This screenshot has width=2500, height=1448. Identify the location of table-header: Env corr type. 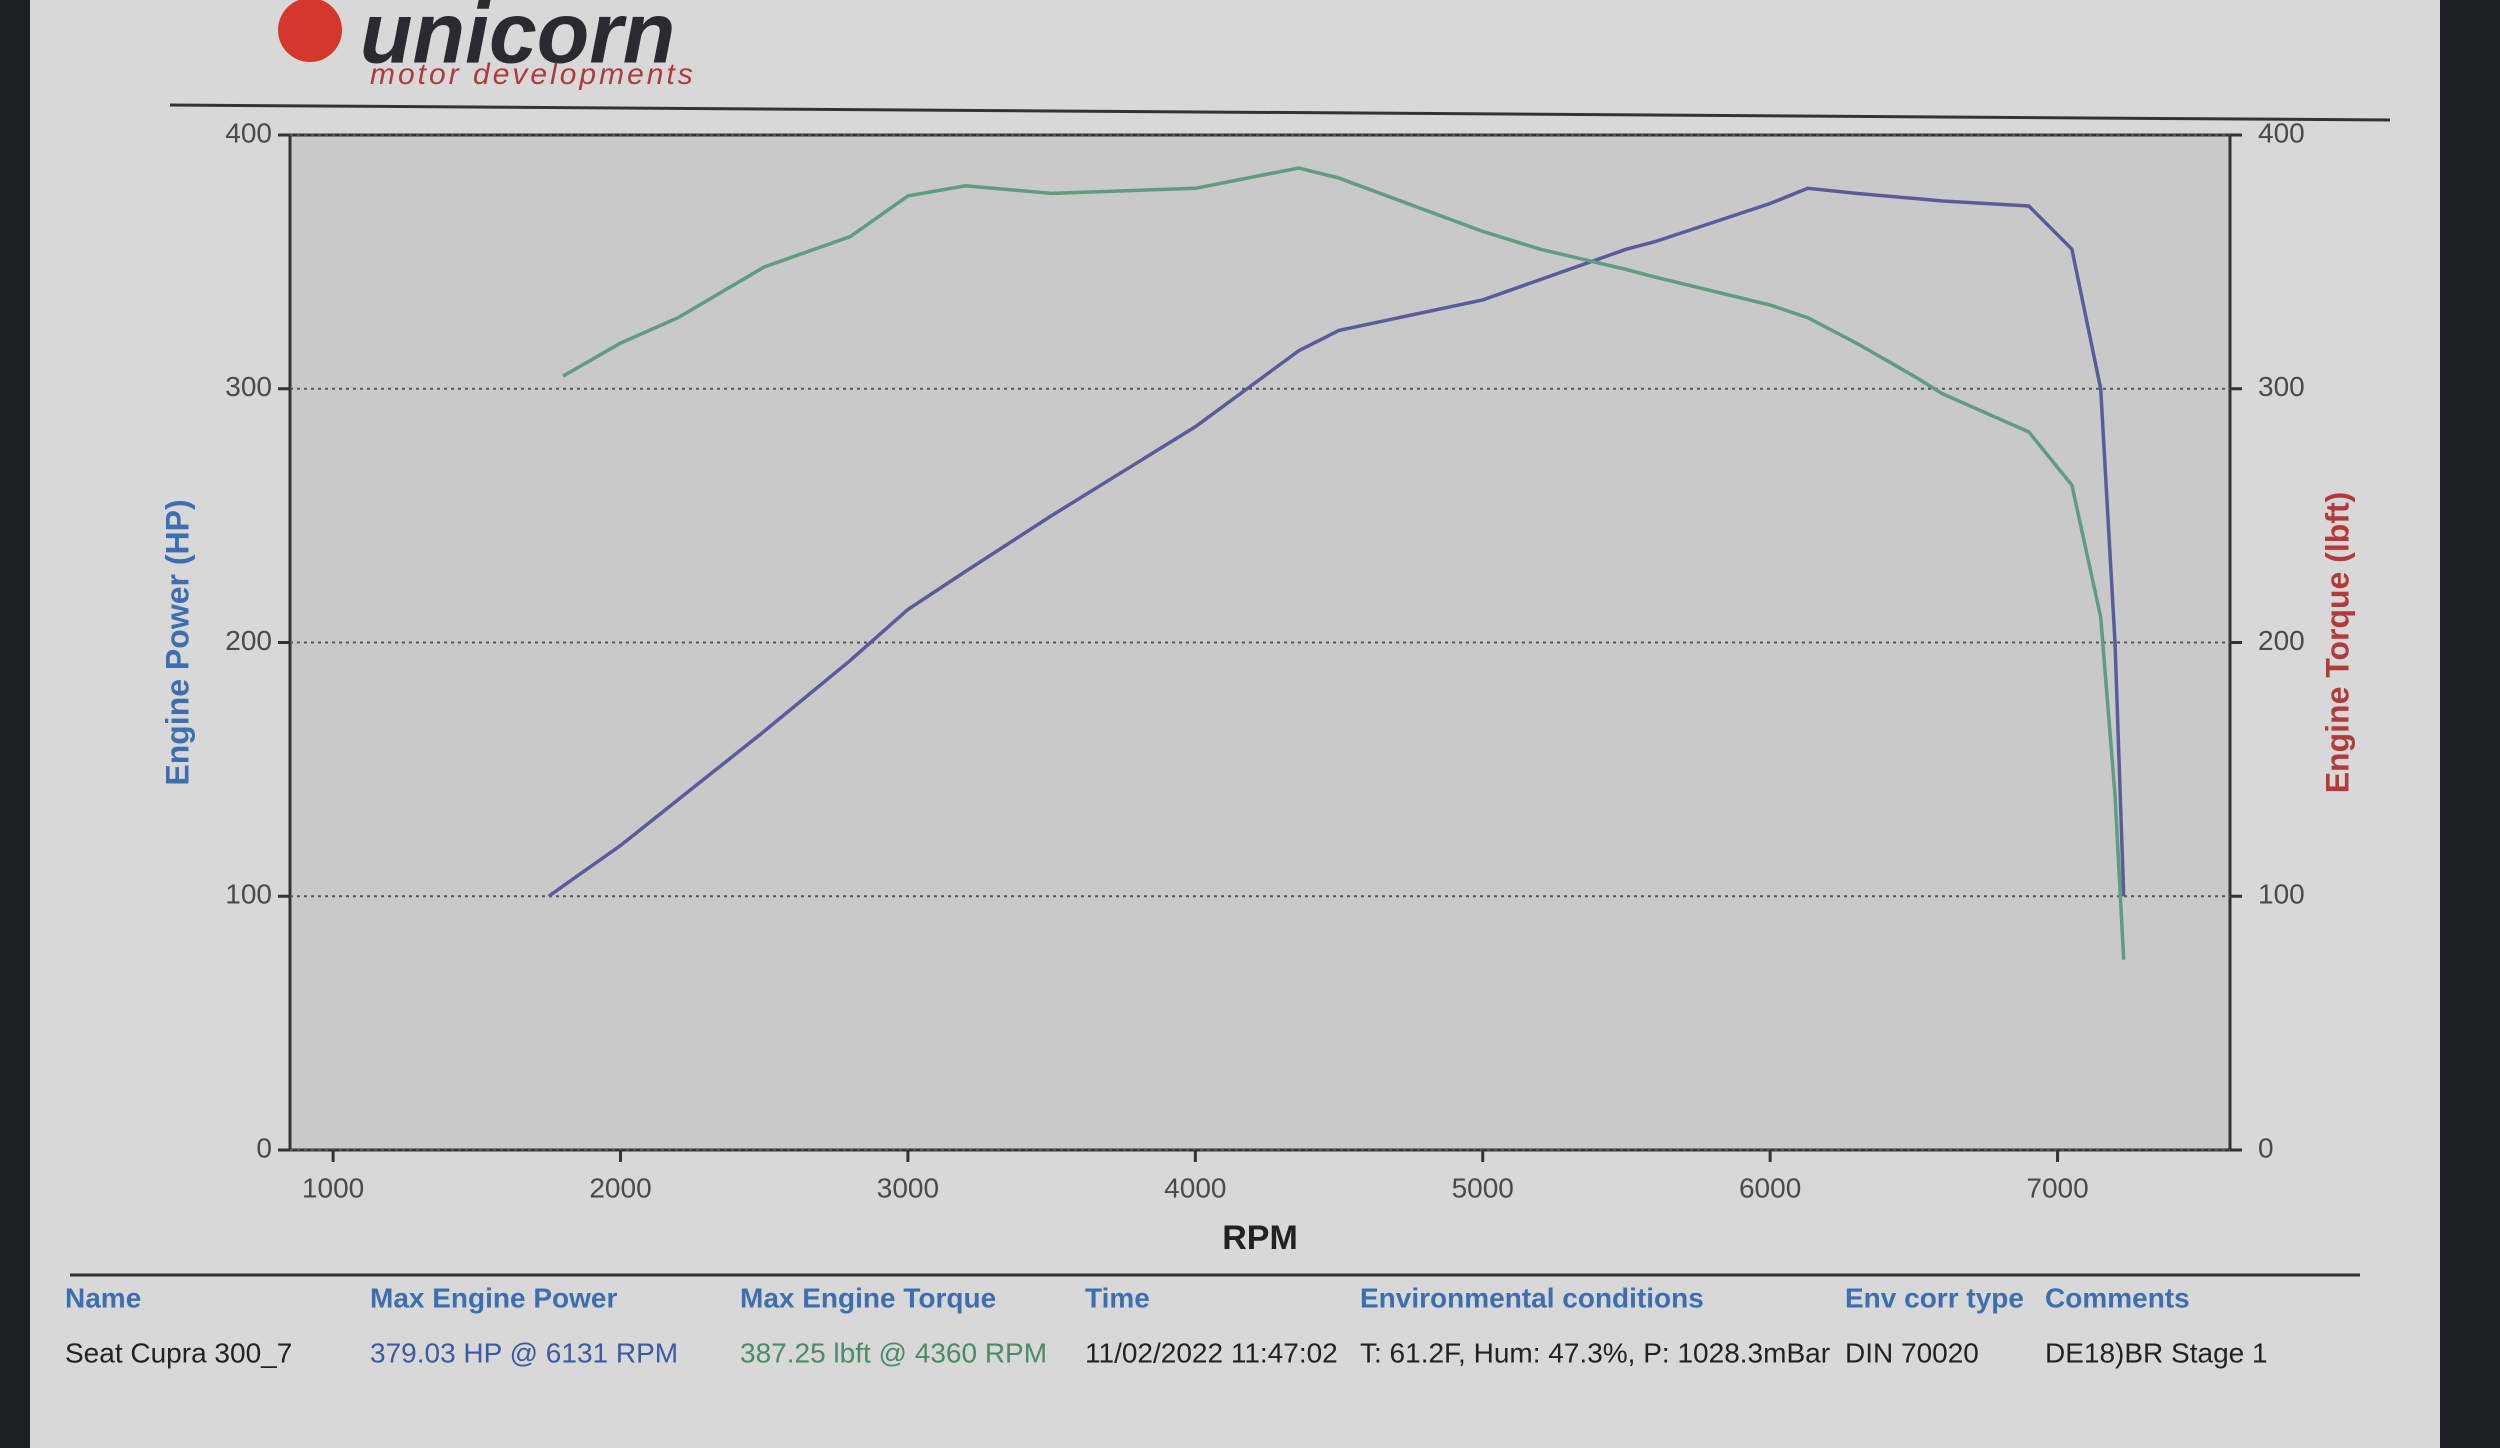
(1934, 1297).